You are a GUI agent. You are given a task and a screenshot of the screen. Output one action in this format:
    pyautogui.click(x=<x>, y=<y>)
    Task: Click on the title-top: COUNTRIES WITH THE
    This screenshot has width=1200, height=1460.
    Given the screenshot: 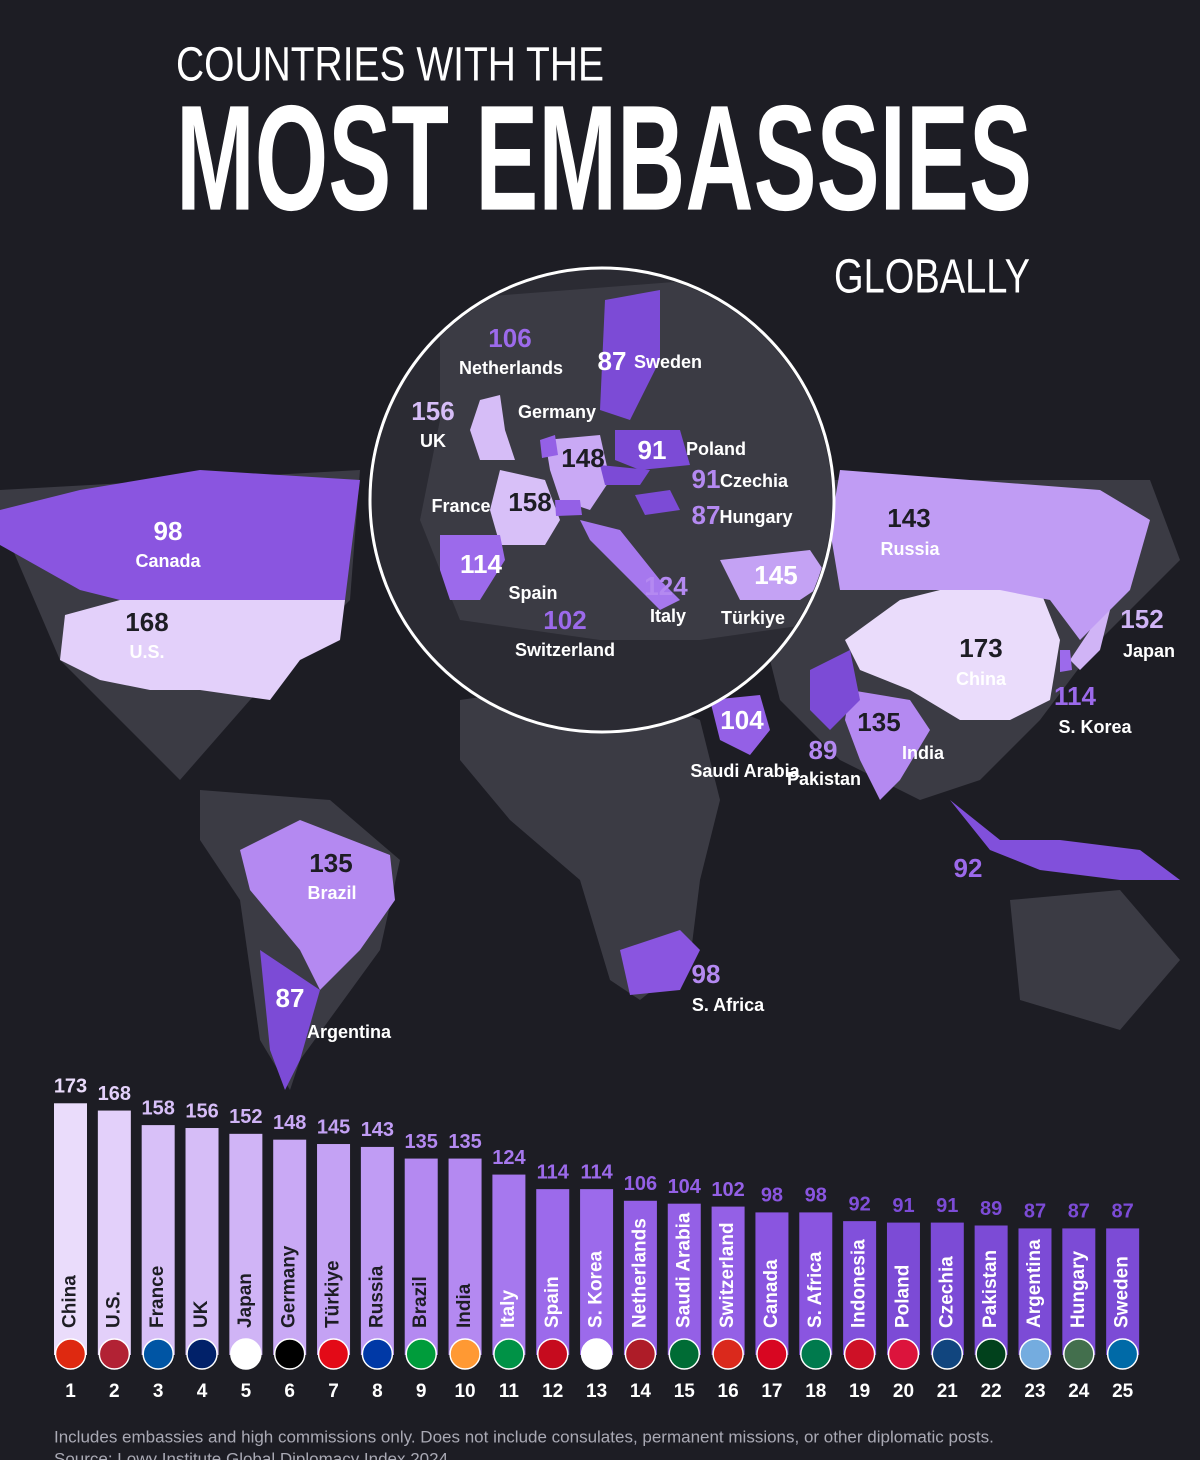 What is the action you would take?
    pyautogui.click(x=390, y=65)
    